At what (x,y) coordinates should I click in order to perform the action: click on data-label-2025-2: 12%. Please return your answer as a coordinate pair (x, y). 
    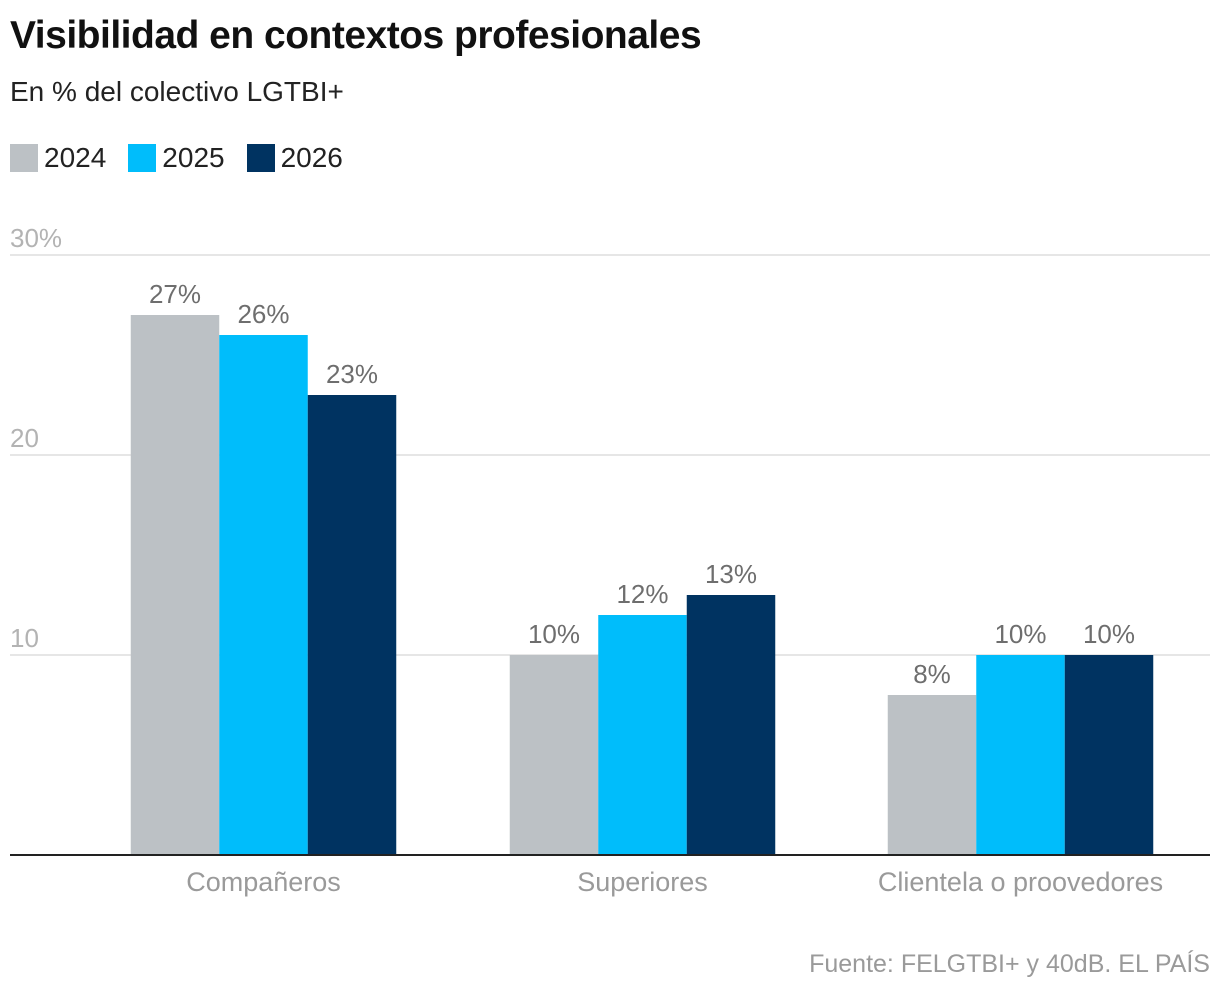
    Looking at the image, I should click on (642, 594).